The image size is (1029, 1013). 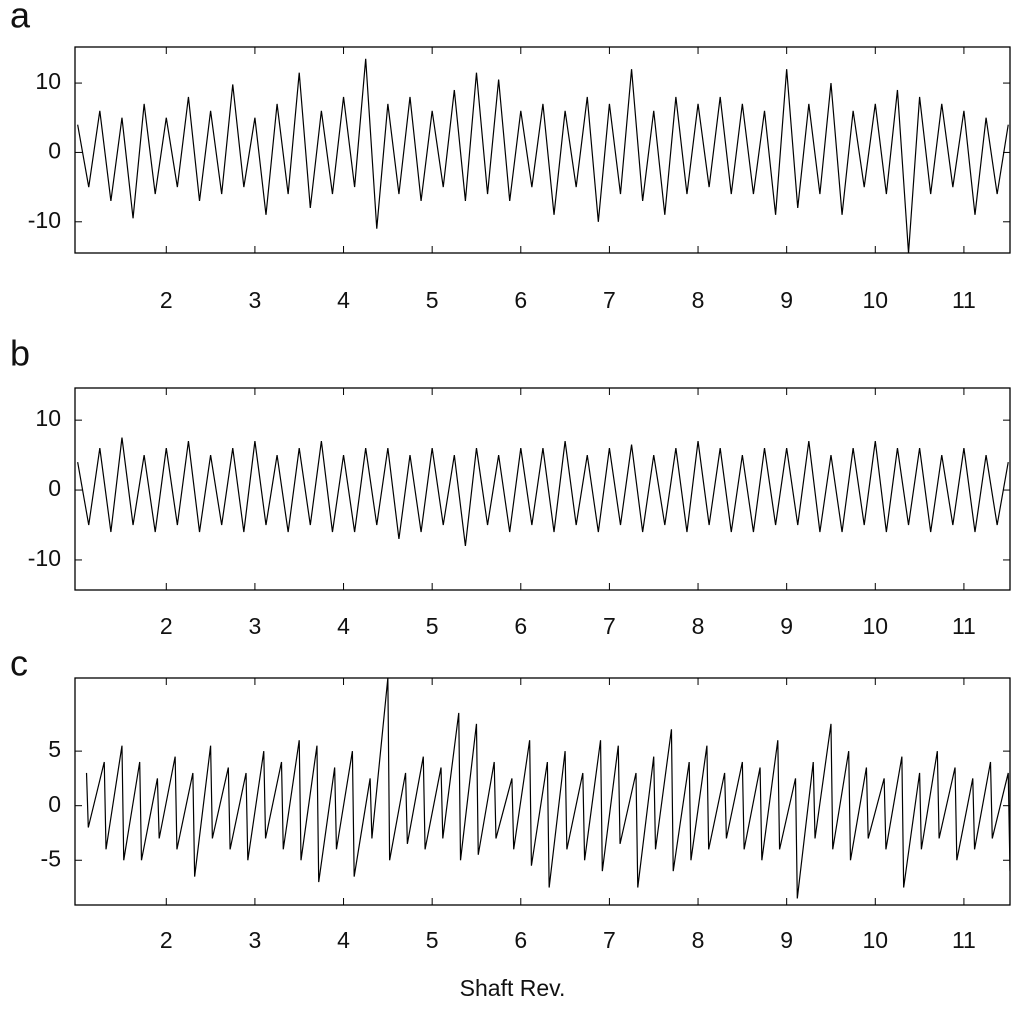 What do you see at coordinates (51, 858) in the screenshot?
I see `y-tick-label: -5` at bounding box center [51, 858].